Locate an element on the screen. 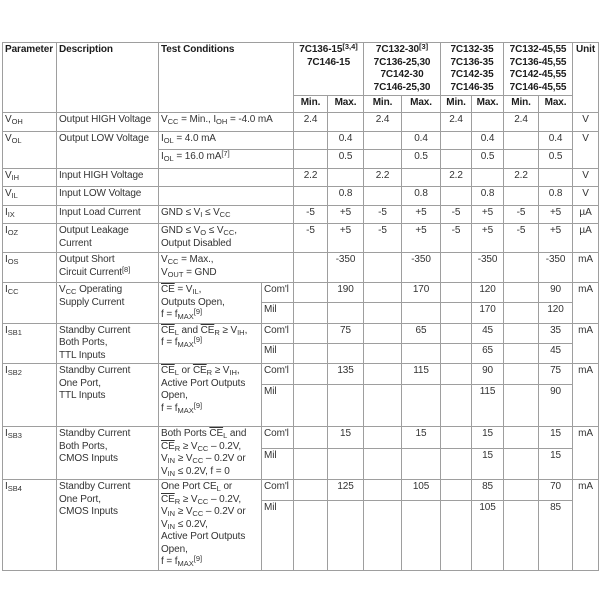  value-cell-vol-1-8: 0.4 is located at coordinates (556, 140).